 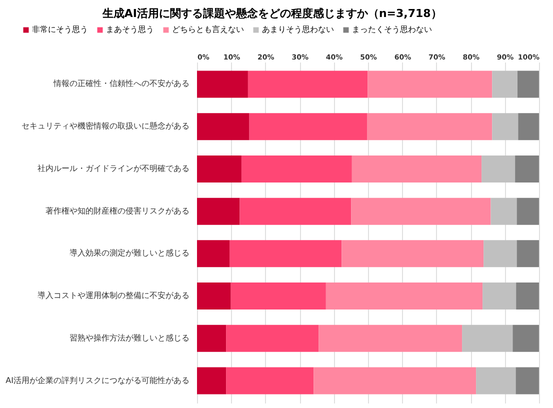 I want to click on legend-label: どちらとも言えない, so click(x=208, y=29).